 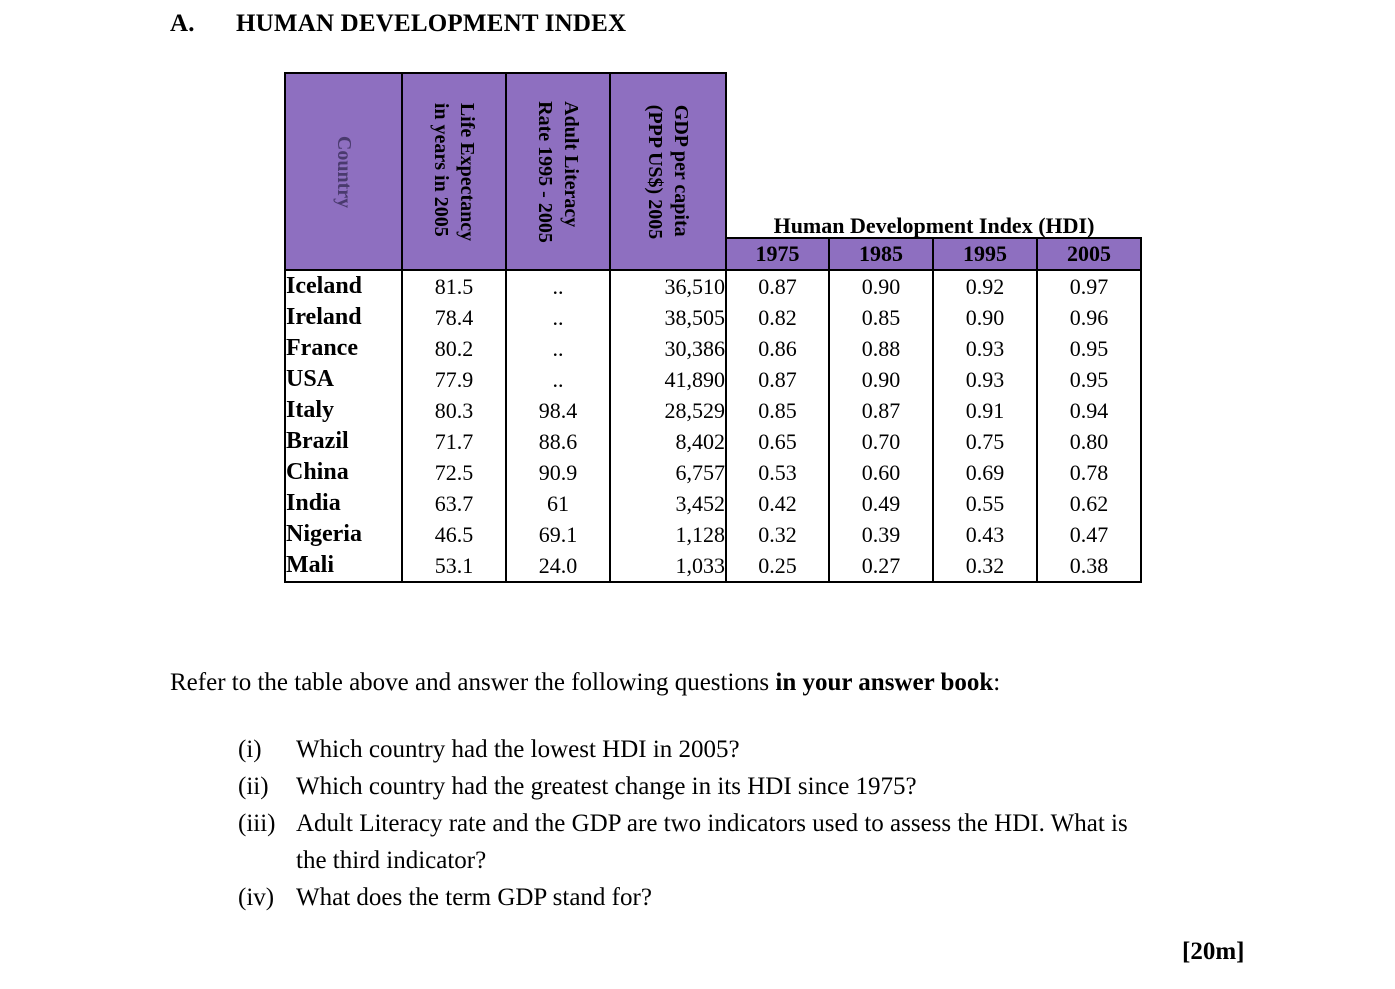 I want to click on hdi-2005-cell: 0.80, so click(x=1089, y=441).